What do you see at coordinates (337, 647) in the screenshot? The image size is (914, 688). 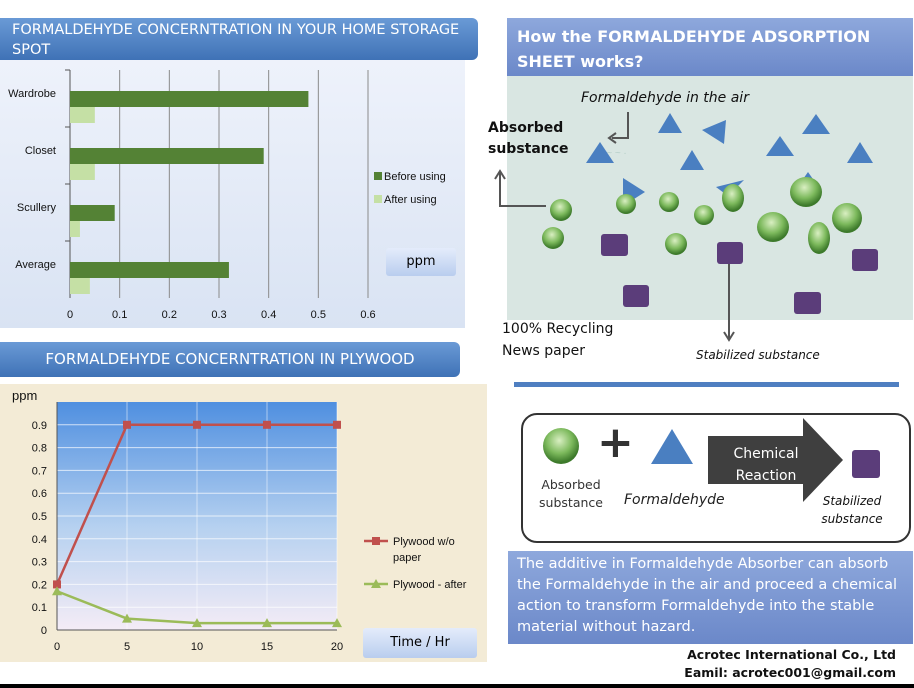 I see `line-x-tick: 20` at bounding box center [337, 647].